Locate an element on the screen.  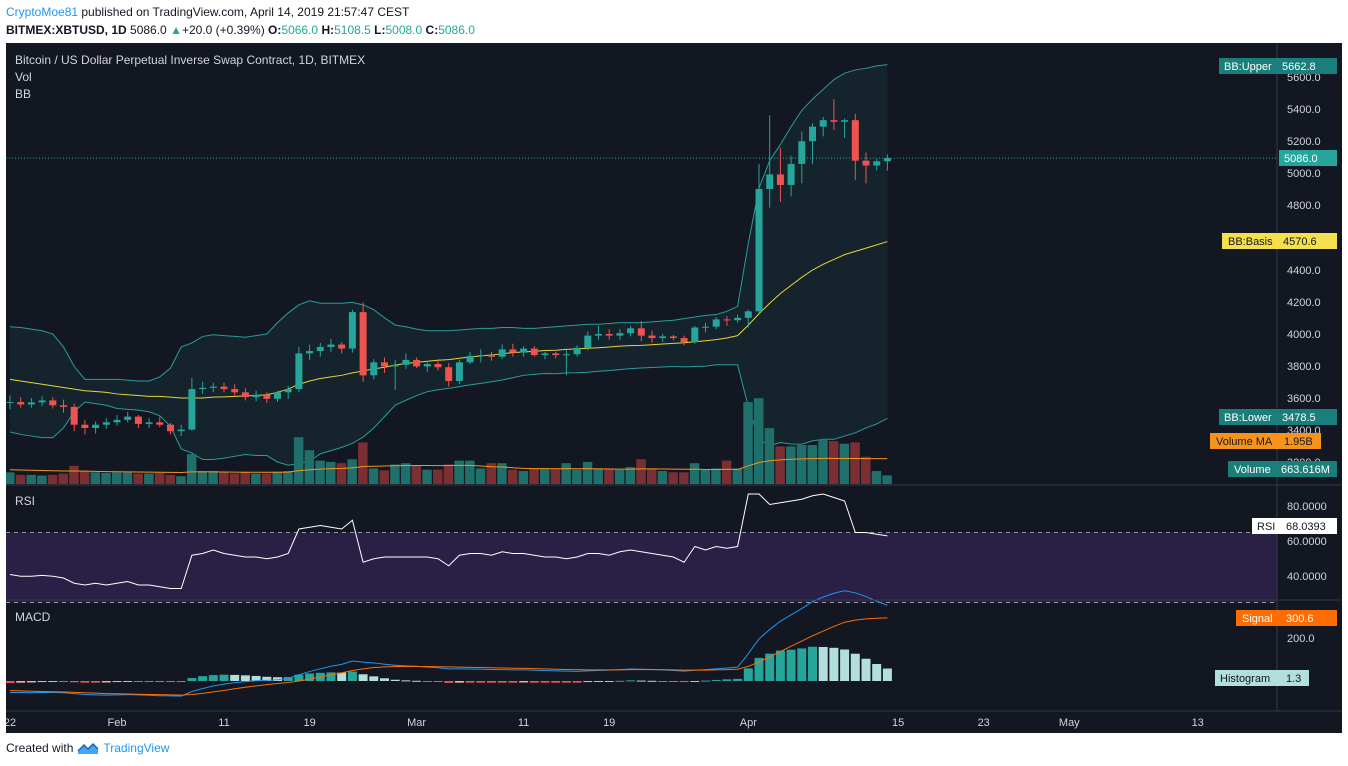
time-tick-label: Feb is located at coordinates (117, 723).